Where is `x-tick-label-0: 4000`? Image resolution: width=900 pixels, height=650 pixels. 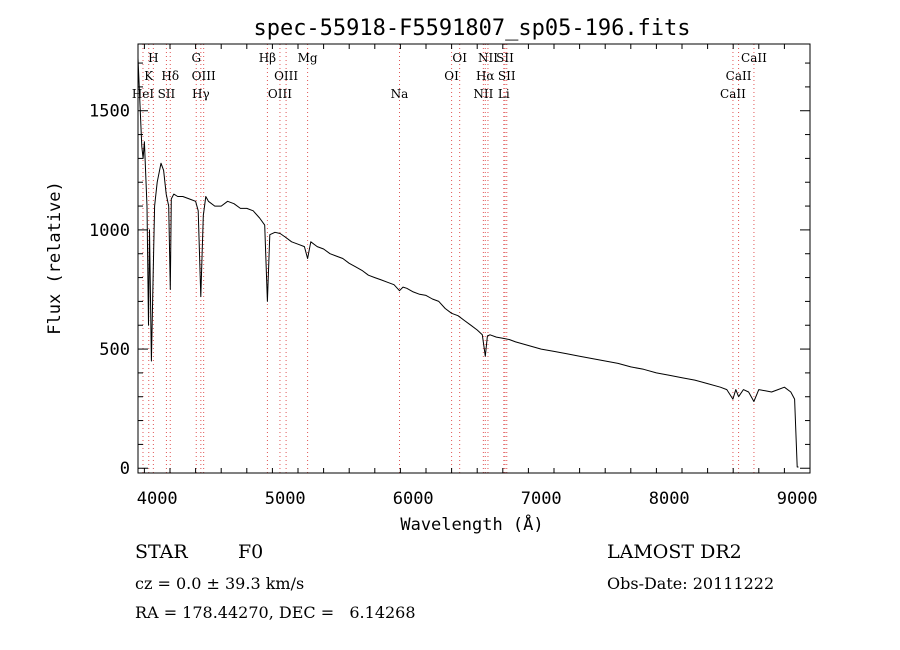
x-tick-label-0: 4000 is located at coordinates (157, 499).